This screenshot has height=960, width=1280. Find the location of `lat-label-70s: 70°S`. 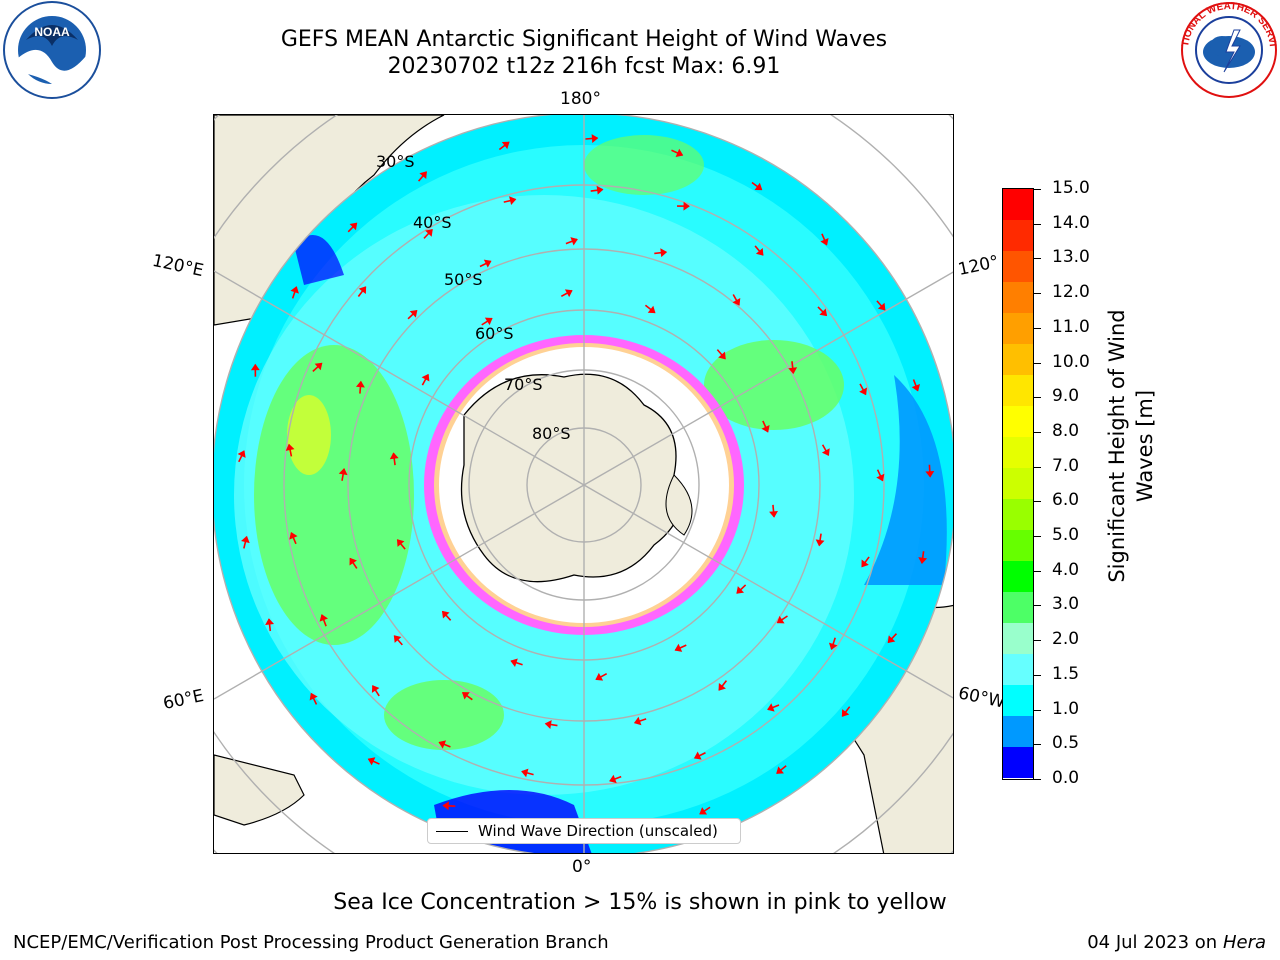

lat-label-70s: 70°S is located at coordinates (523, 384).